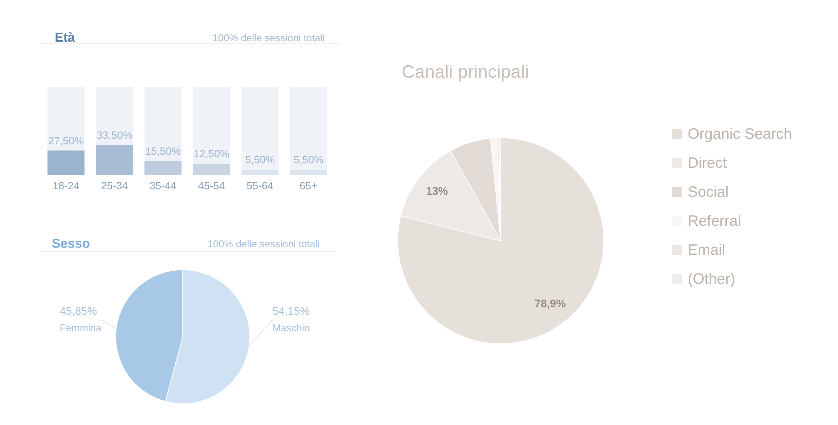 The height and width of the screenshot is (425, 838). Describe the element at coordinates (707, 250) in the screenshot. I see `legend-label: Email` at that location.